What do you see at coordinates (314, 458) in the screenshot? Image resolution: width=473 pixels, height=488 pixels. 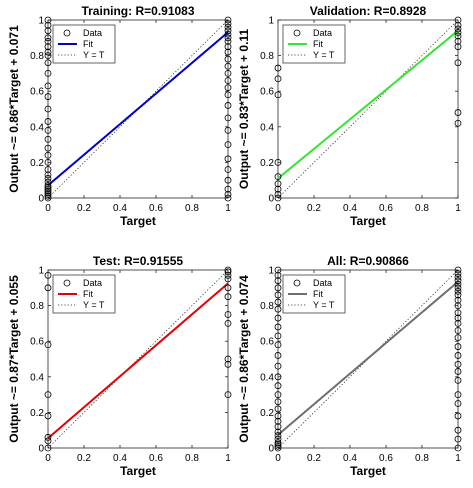 I see `x-tick-label: 0.2` at bounding box center [314, 458].